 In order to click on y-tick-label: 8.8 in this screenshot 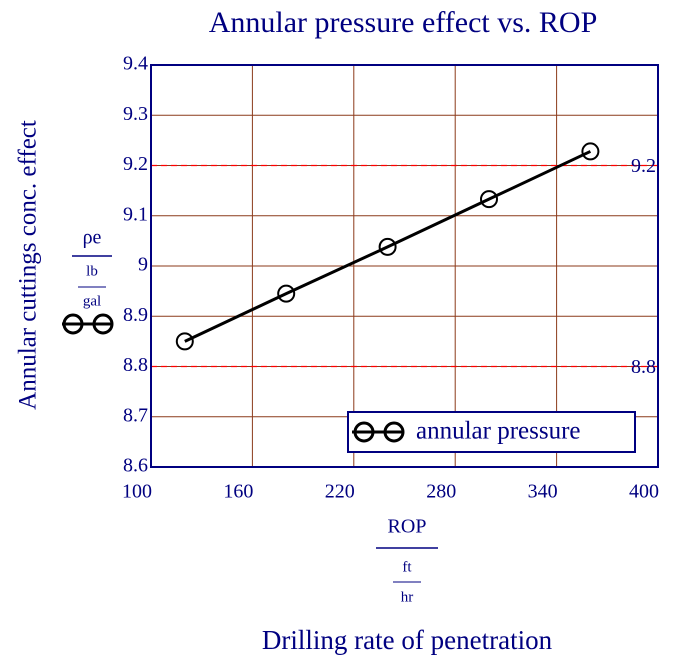, I will do `click(135, 365)`.